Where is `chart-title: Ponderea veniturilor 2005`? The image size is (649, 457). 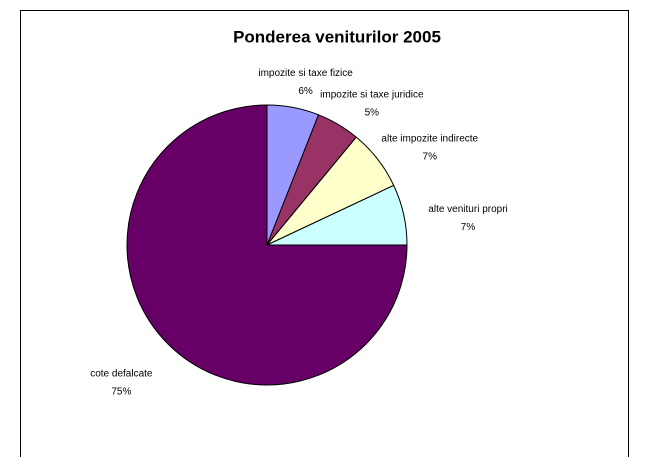
chart-title: Ponderea veniturilor 2005 is located at coordinates (337, 36).